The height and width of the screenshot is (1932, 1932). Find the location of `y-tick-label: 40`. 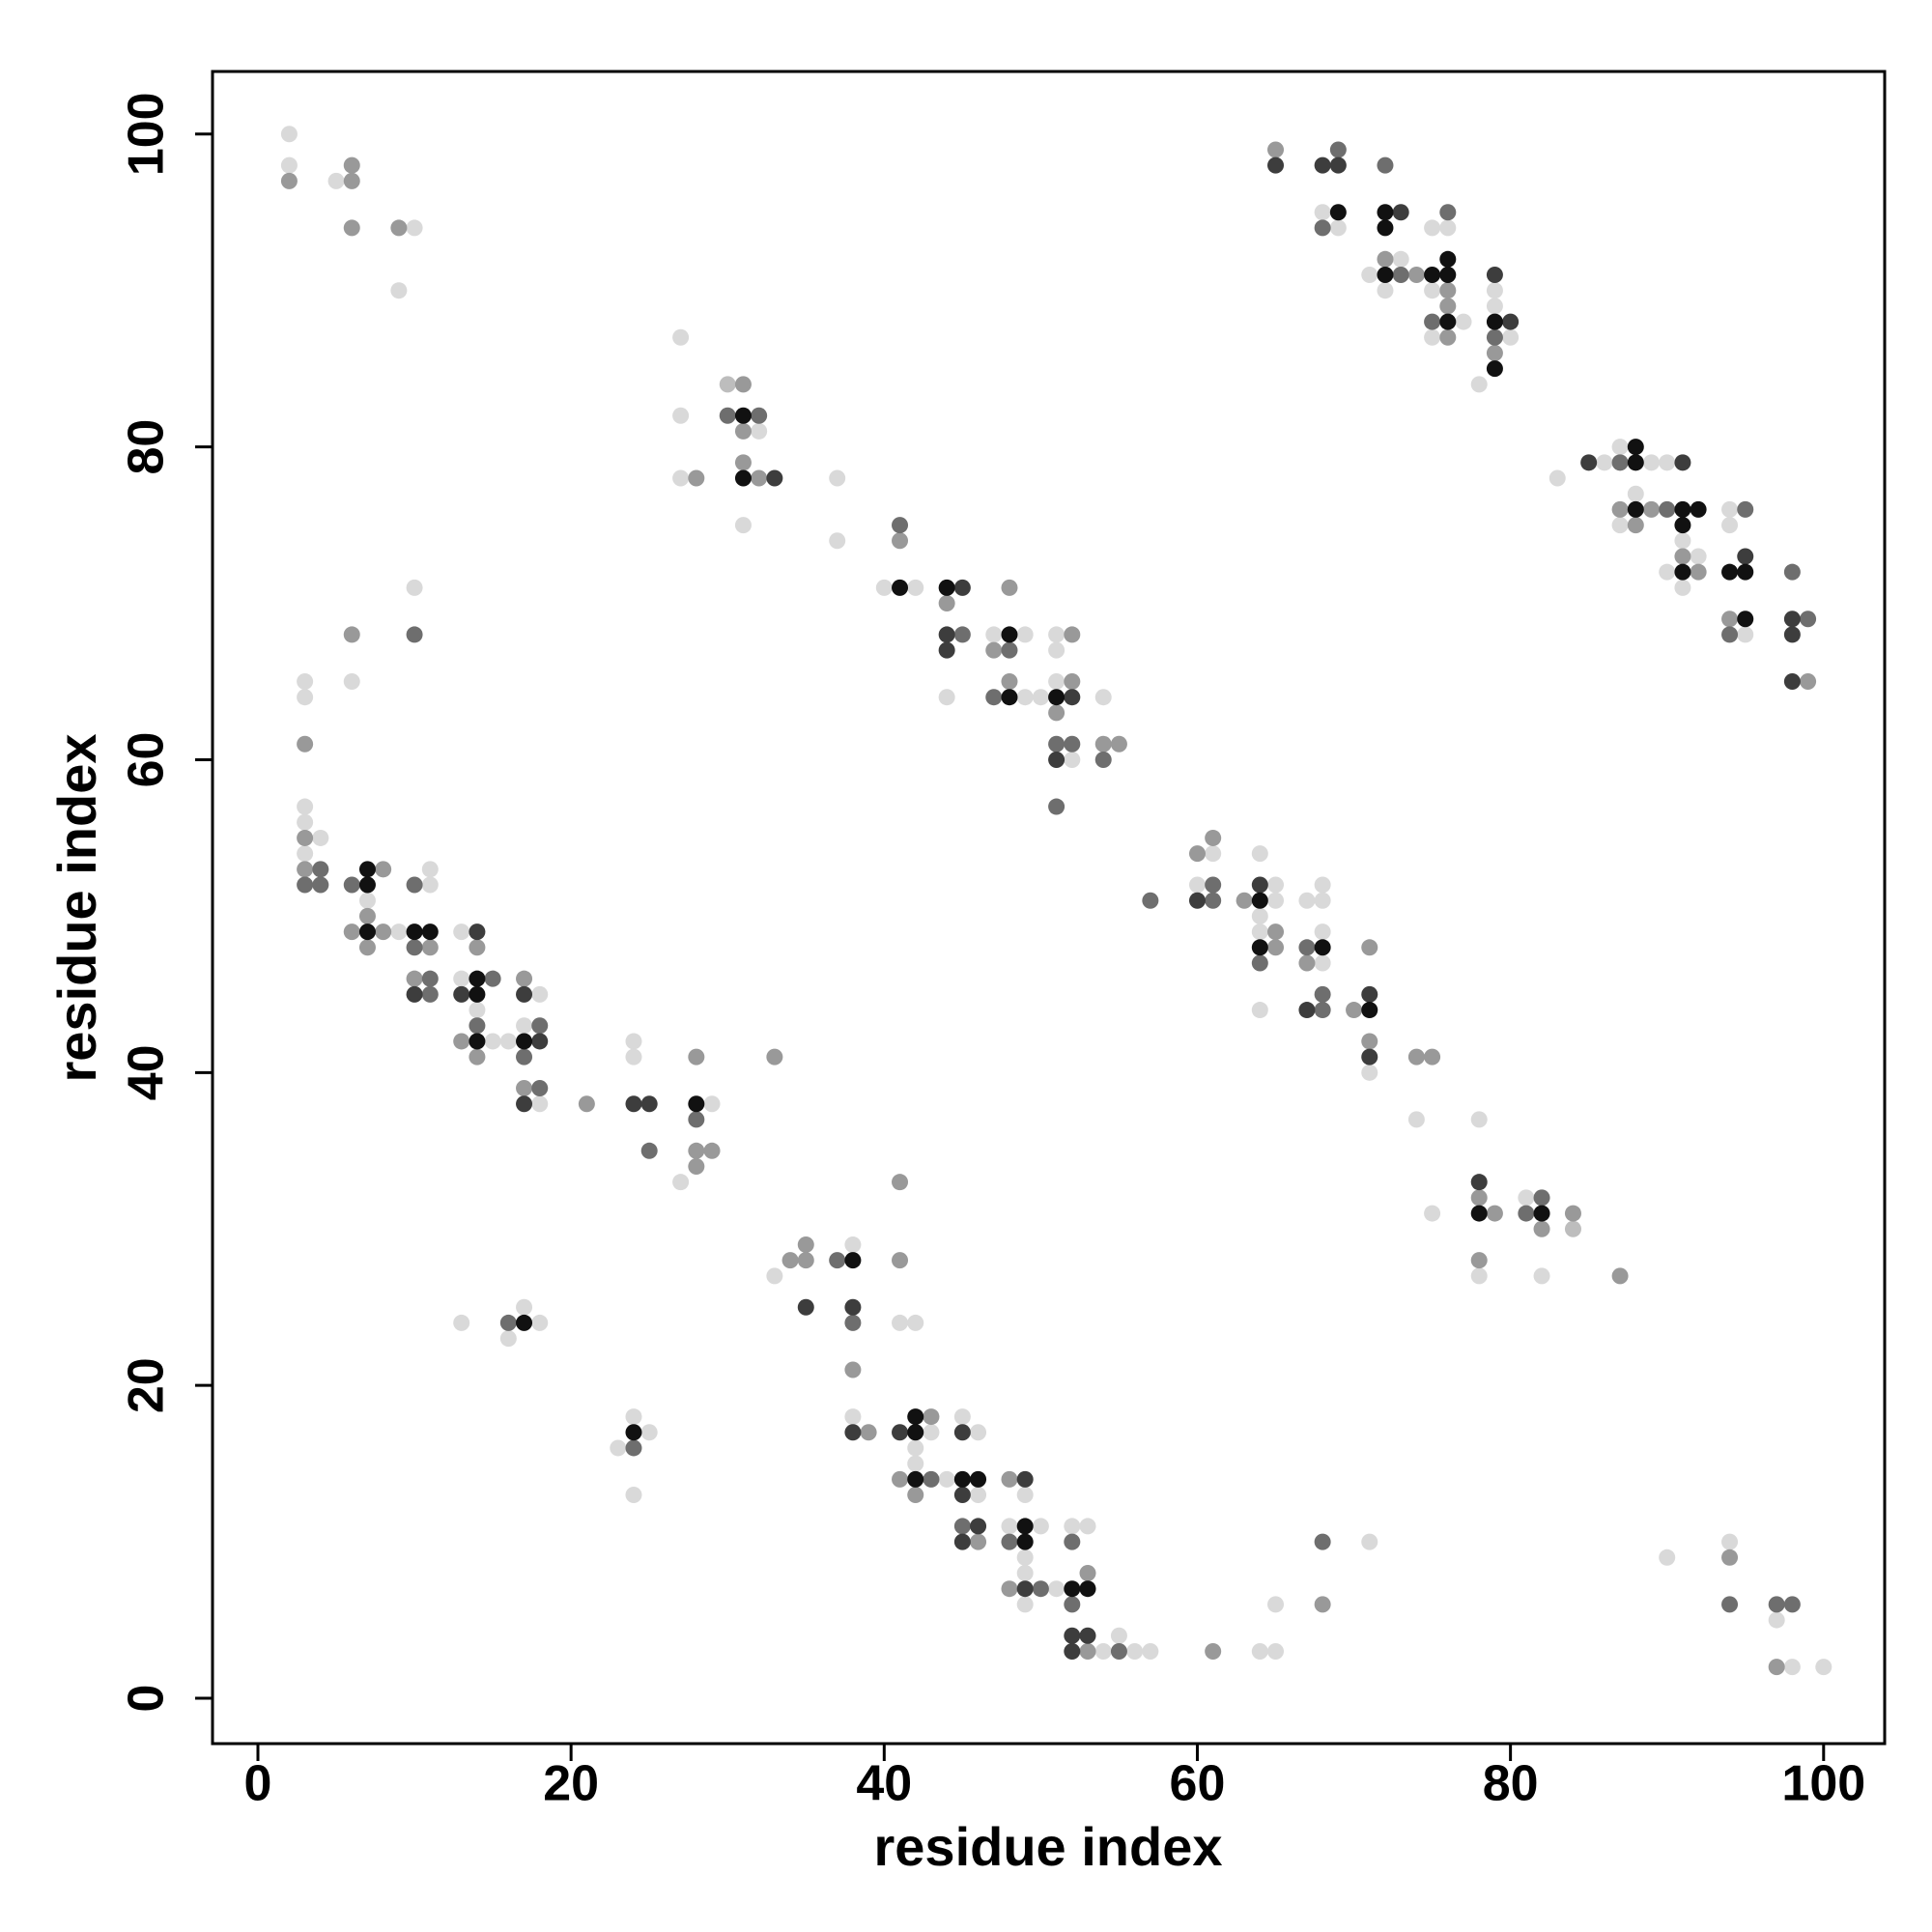

y-tick-label: 40 is located at coordinates (147, 1072).